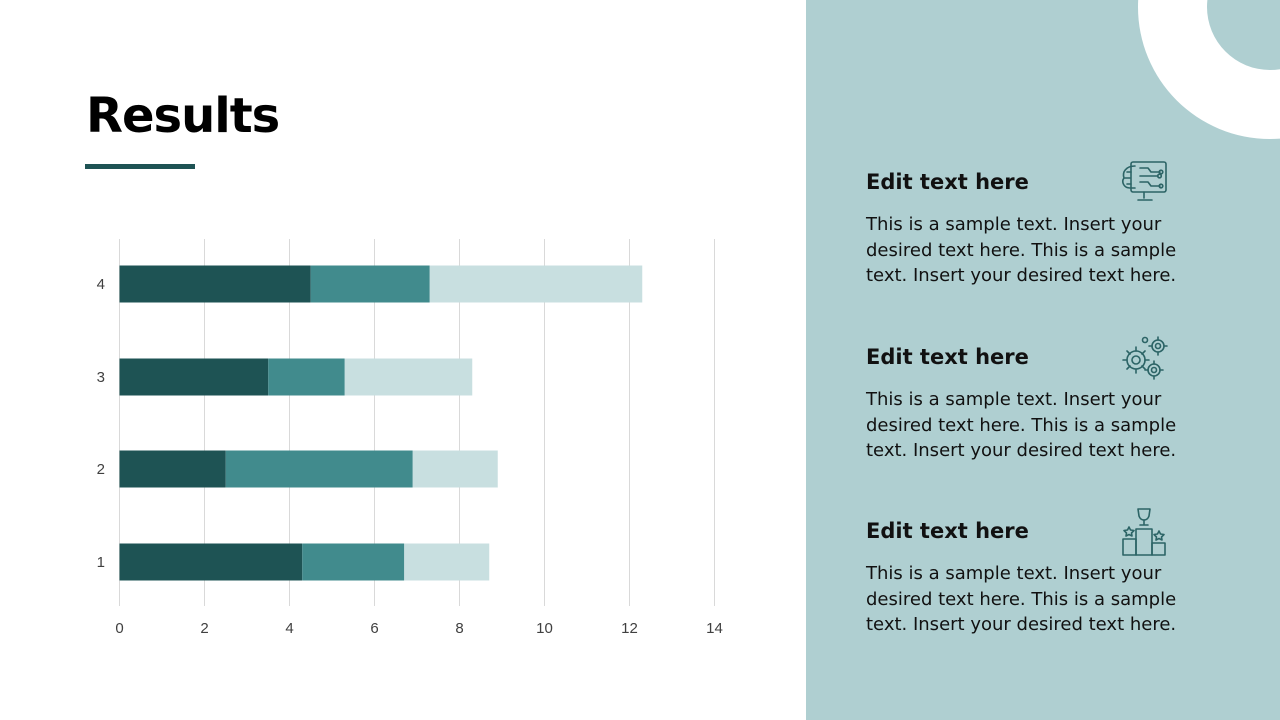  What do you see at coordinates (629, 628) in the screenshot?
I see `x-tick-label: 12` at bounding box center [629, 628].